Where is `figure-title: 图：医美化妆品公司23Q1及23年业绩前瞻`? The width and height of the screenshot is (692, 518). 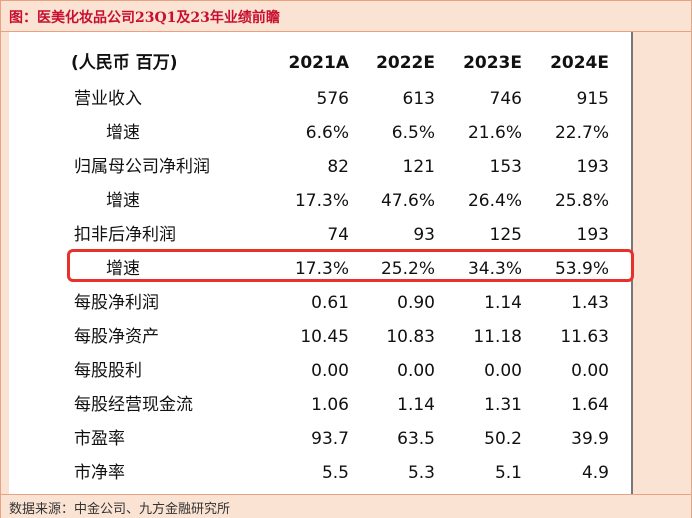 figure-title: 图：医美化妆品公司23Q1及23年业绩前瞻 is located at coordinates (144, 18).